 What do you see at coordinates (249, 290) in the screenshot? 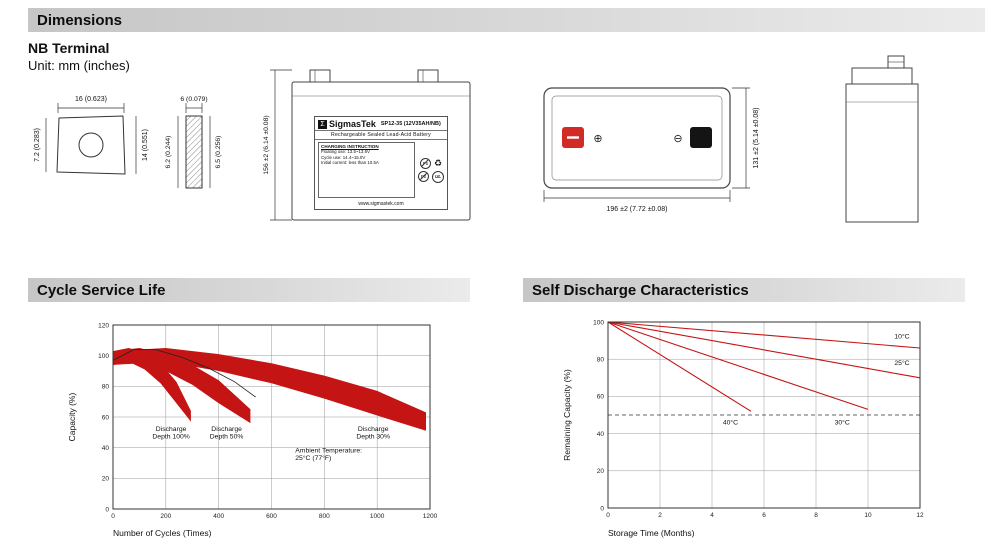
I see `cycle-service-life-header: Cycle Service Life` at bounding box center [249, 290].